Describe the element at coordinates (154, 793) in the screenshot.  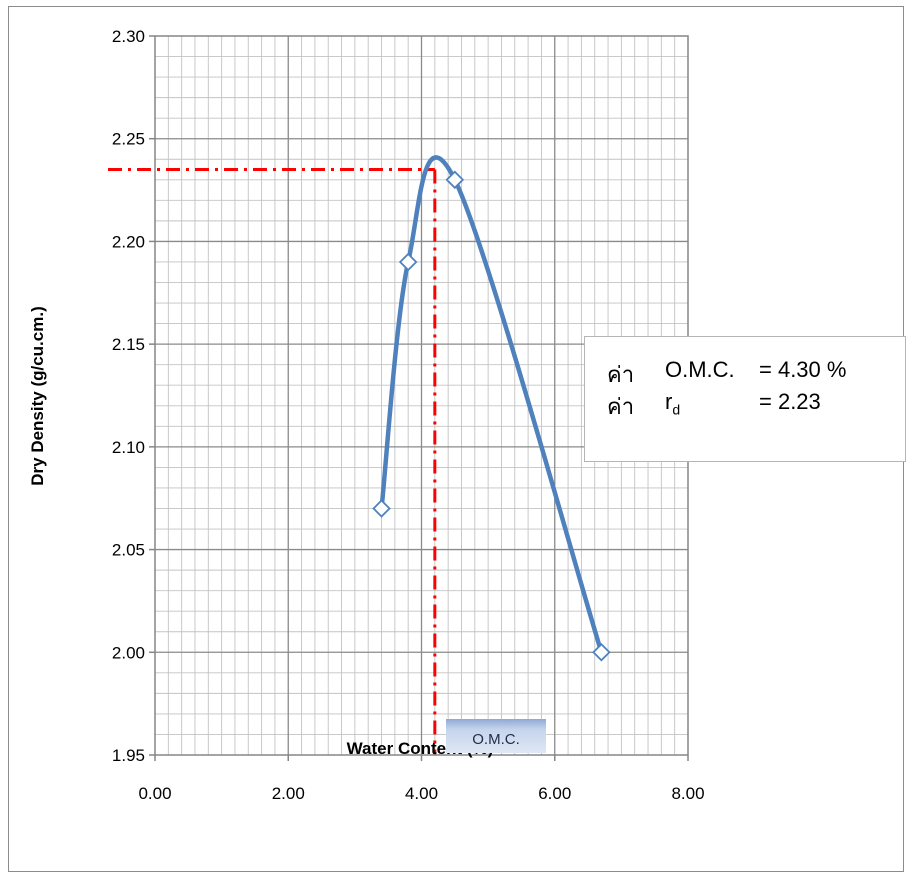
I see `x-tick-label: 0.00` at that location.